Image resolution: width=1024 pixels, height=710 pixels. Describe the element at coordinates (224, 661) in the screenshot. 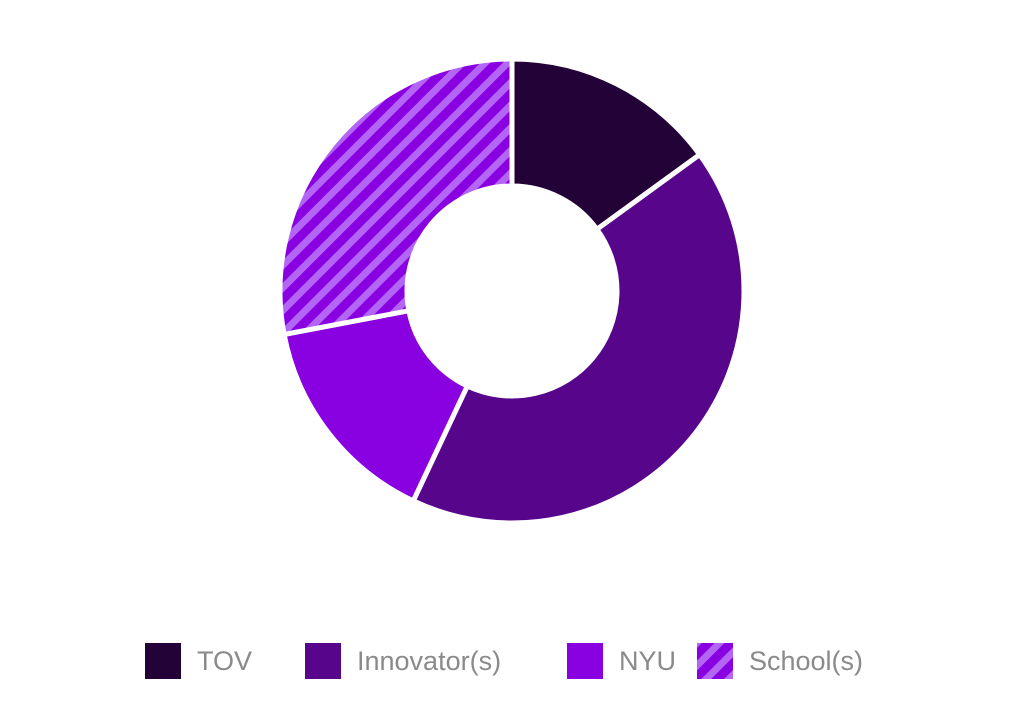

I see `legend-label: TOV` at that location.